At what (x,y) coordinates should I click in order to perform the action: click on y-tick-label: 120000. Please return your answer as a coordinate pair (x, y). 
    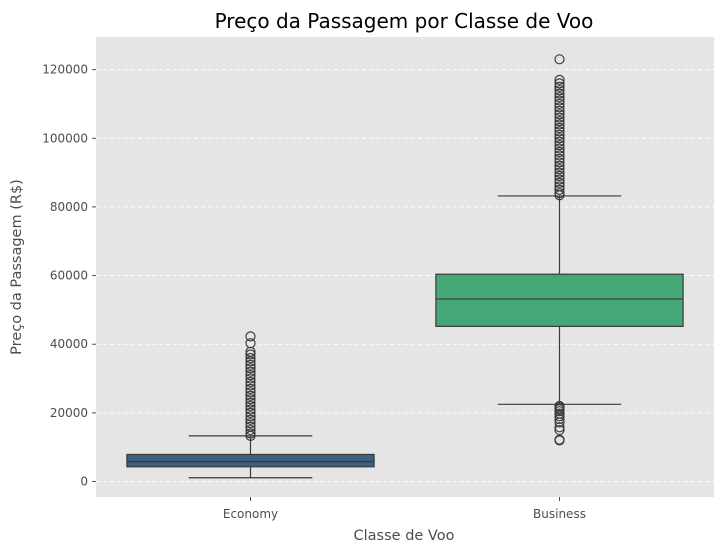
    Looking at the image, I should click on (65, 70).